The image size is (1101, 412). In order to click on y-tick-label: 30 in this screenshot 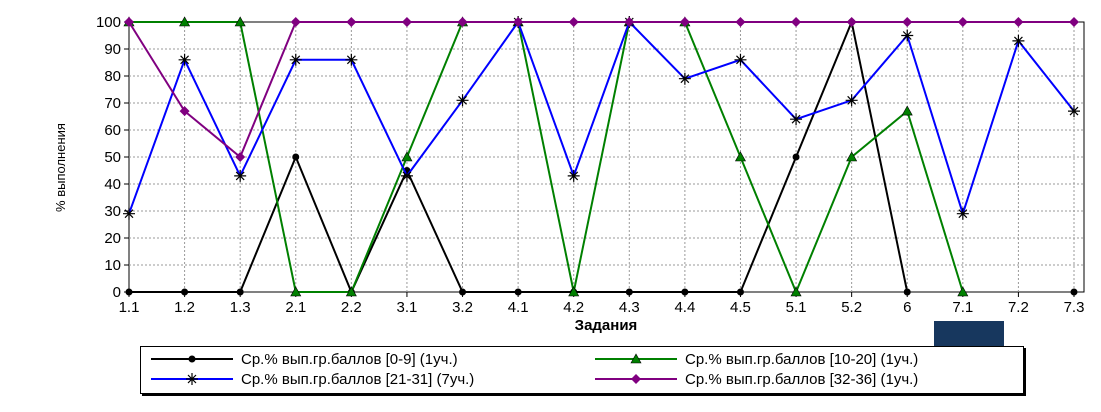, I will do `click(112, 211)`.